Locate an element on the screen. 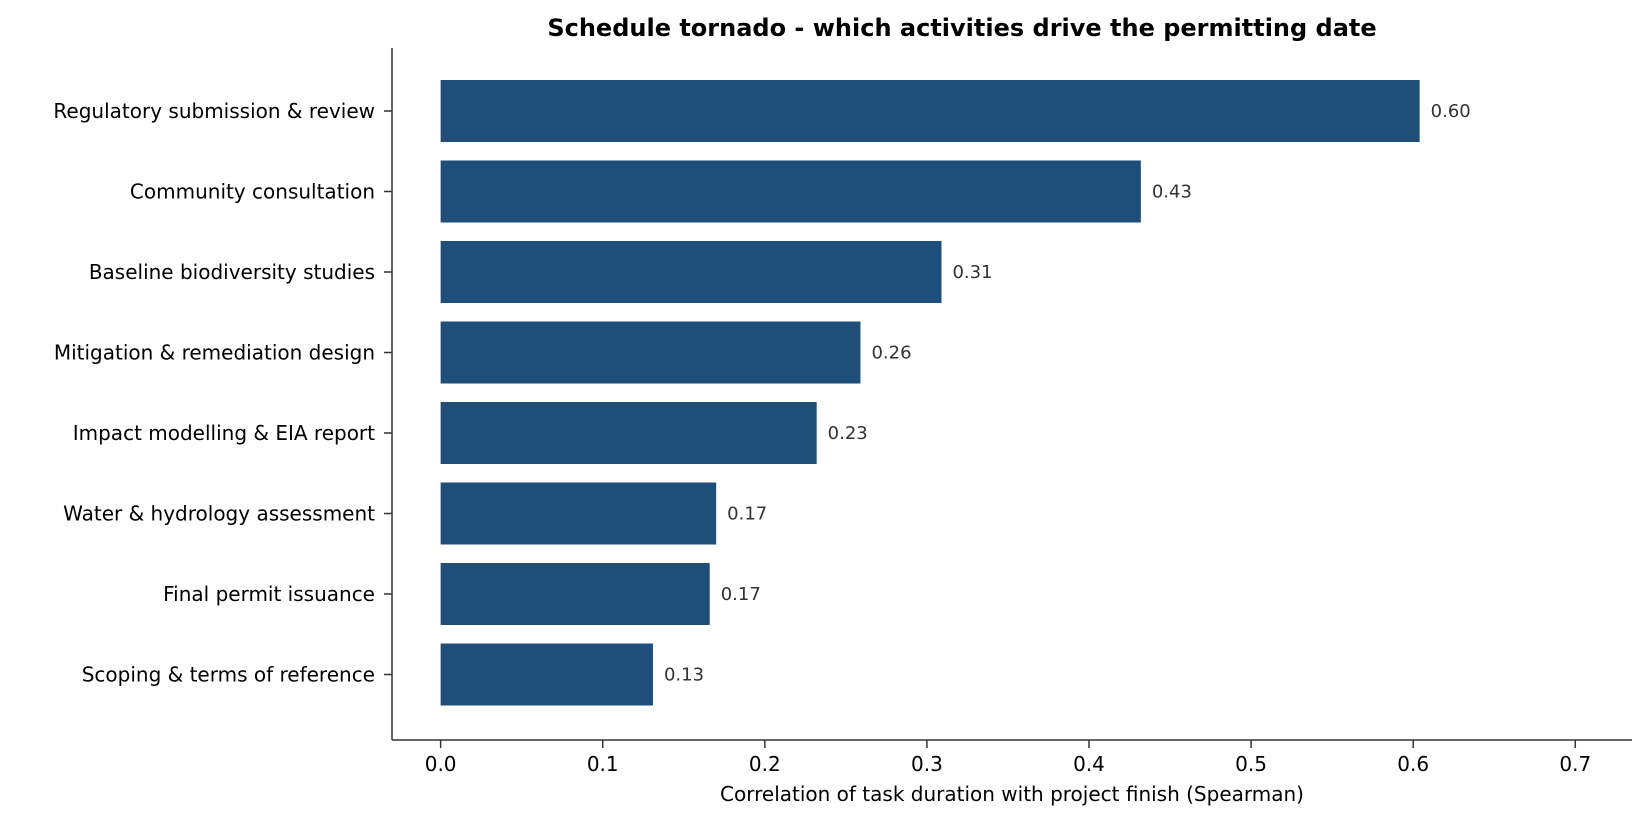 Image resolution: width=1645 pixels, height=819 pixels. category-label-7: Final permit issuance is located at coordinates (269, 594).